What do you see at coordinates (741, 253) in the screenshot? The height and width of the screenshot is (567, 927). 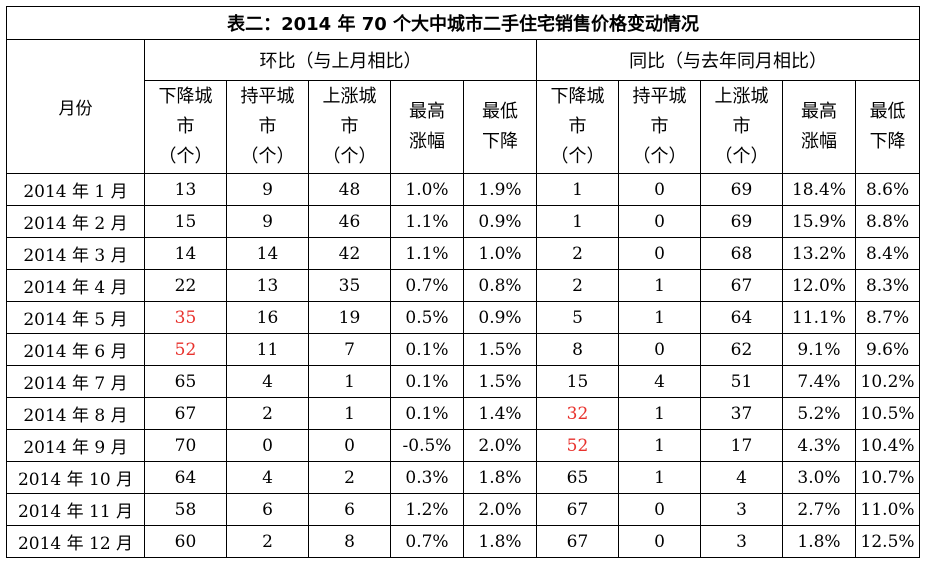 I see `value-cell: 68` at bounding box center [741, 253].